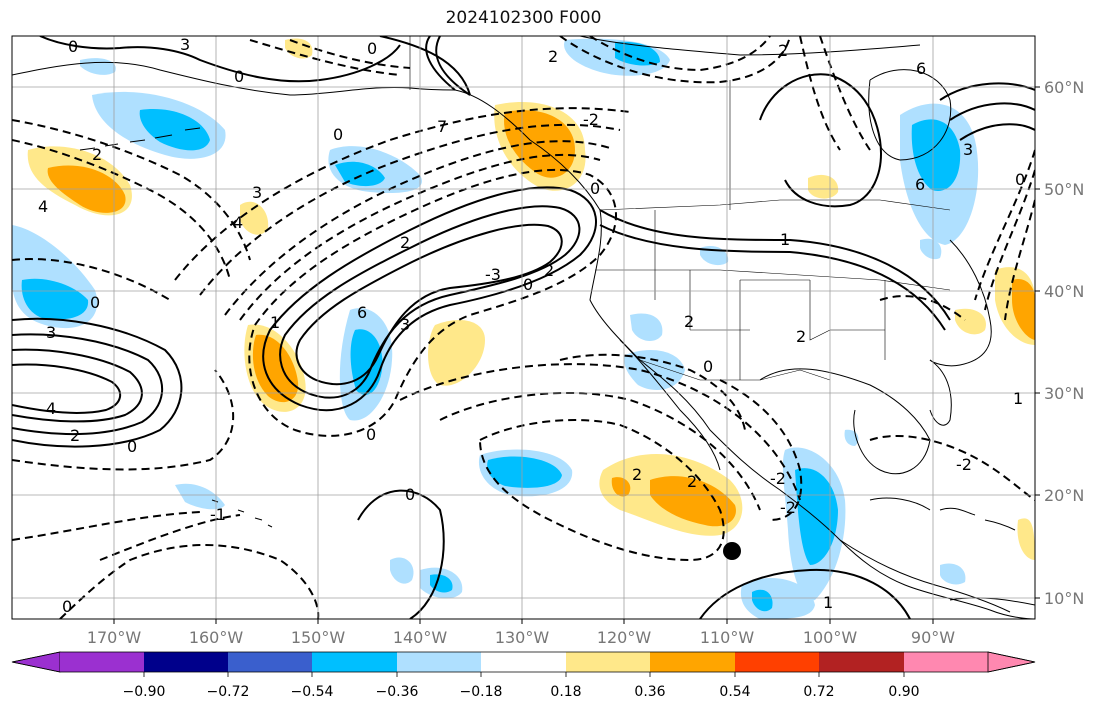  What do you see at coordinates (1064, 87) in the screenshot?
I see `lat-label: 60°N` at bounding box center [1064, 87].